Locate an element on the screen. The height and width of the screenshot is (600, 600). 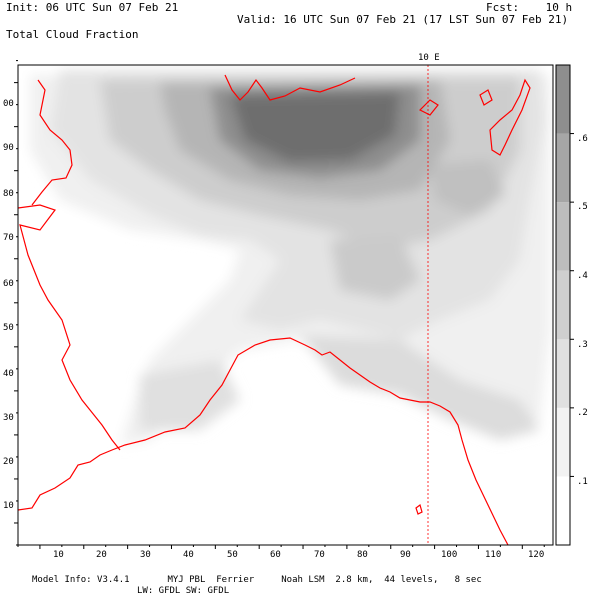
colorbar: .1 .2 .3 .4 .5 .6 is located at coordinates (571, 305).